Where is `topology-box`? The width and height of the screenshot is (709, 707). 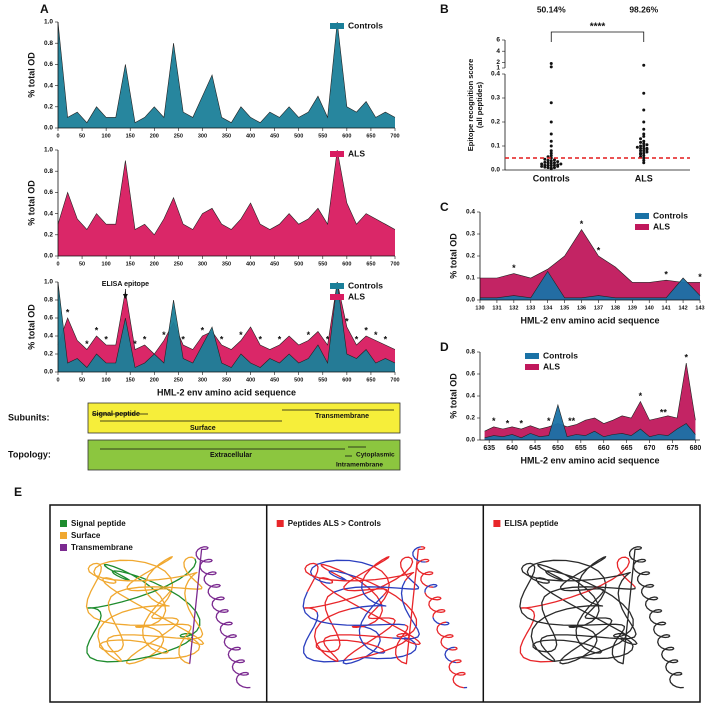 topology-box is located at coordinates (244, 455).